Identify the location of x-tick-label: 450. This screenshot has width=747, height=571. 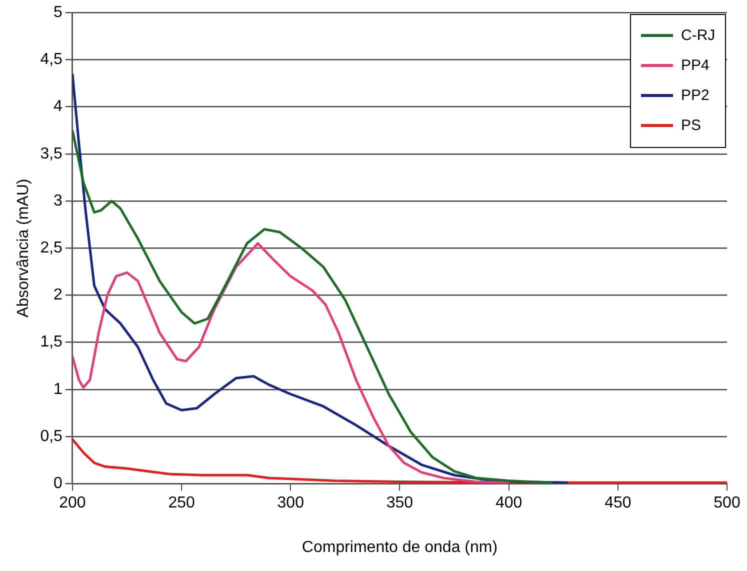
(618, 503).